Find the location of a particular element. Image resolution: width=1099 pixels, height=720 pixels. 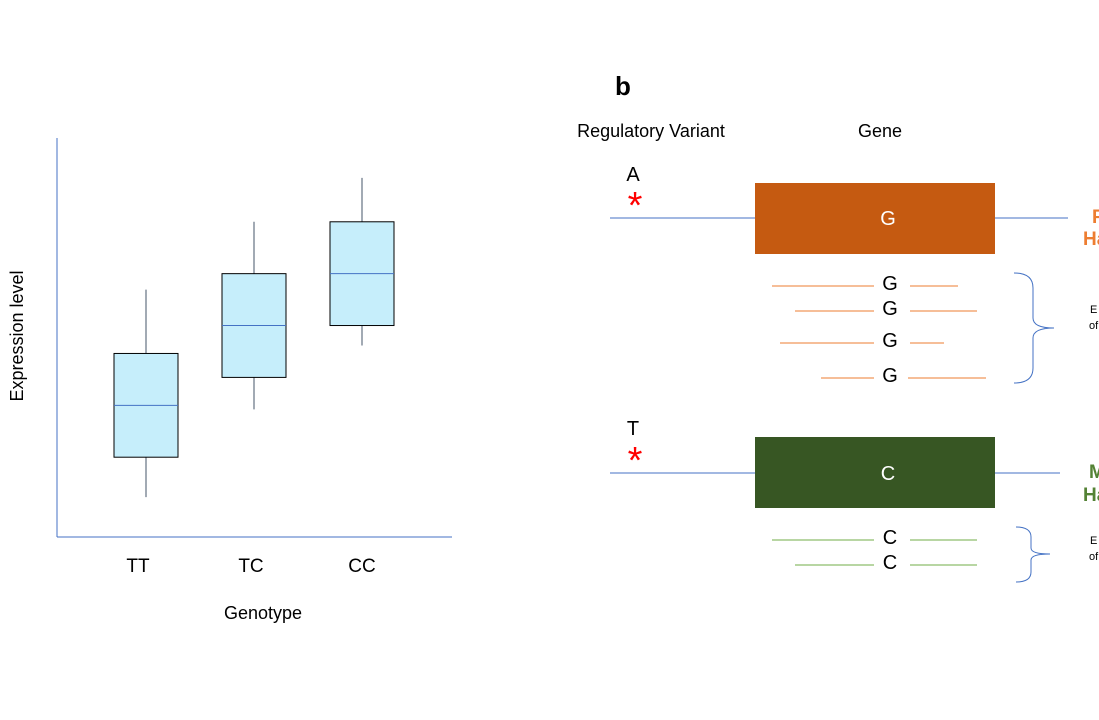

box-tt is located at coordinates (146, 393).